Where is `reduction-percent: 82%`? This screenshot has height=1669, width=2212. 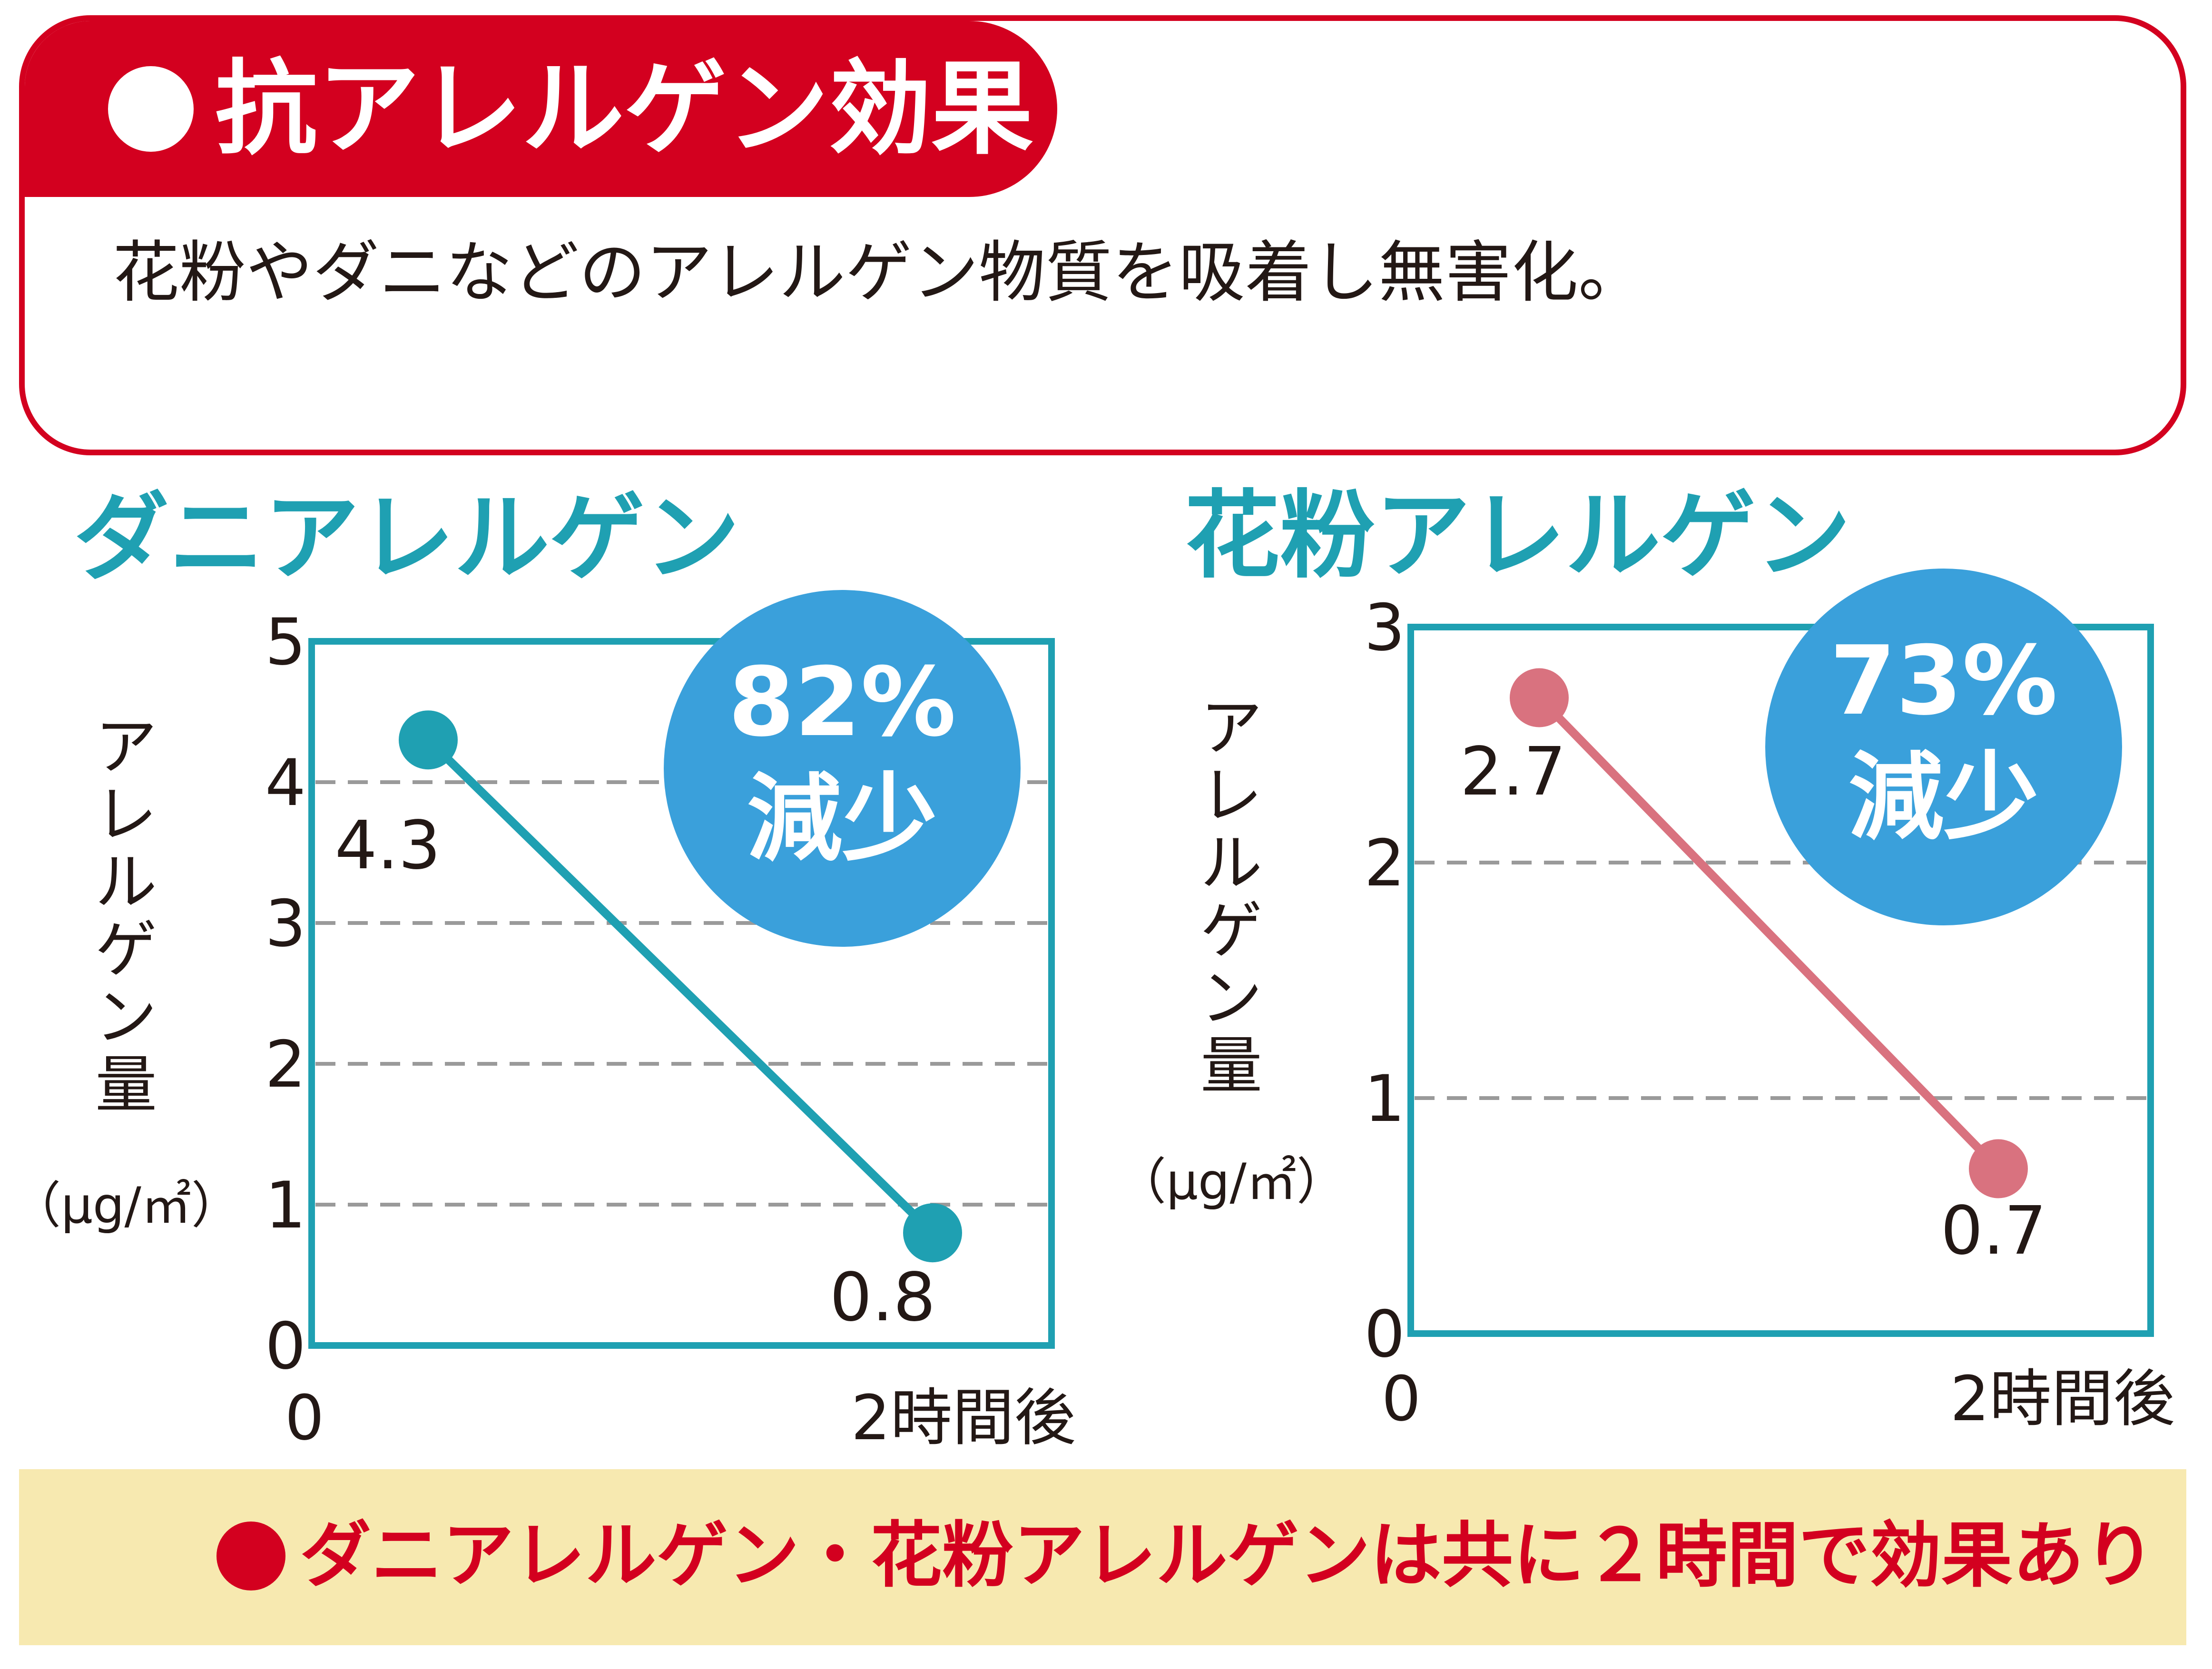 reduction-percent: 82% is located at coordinates (842, 702).